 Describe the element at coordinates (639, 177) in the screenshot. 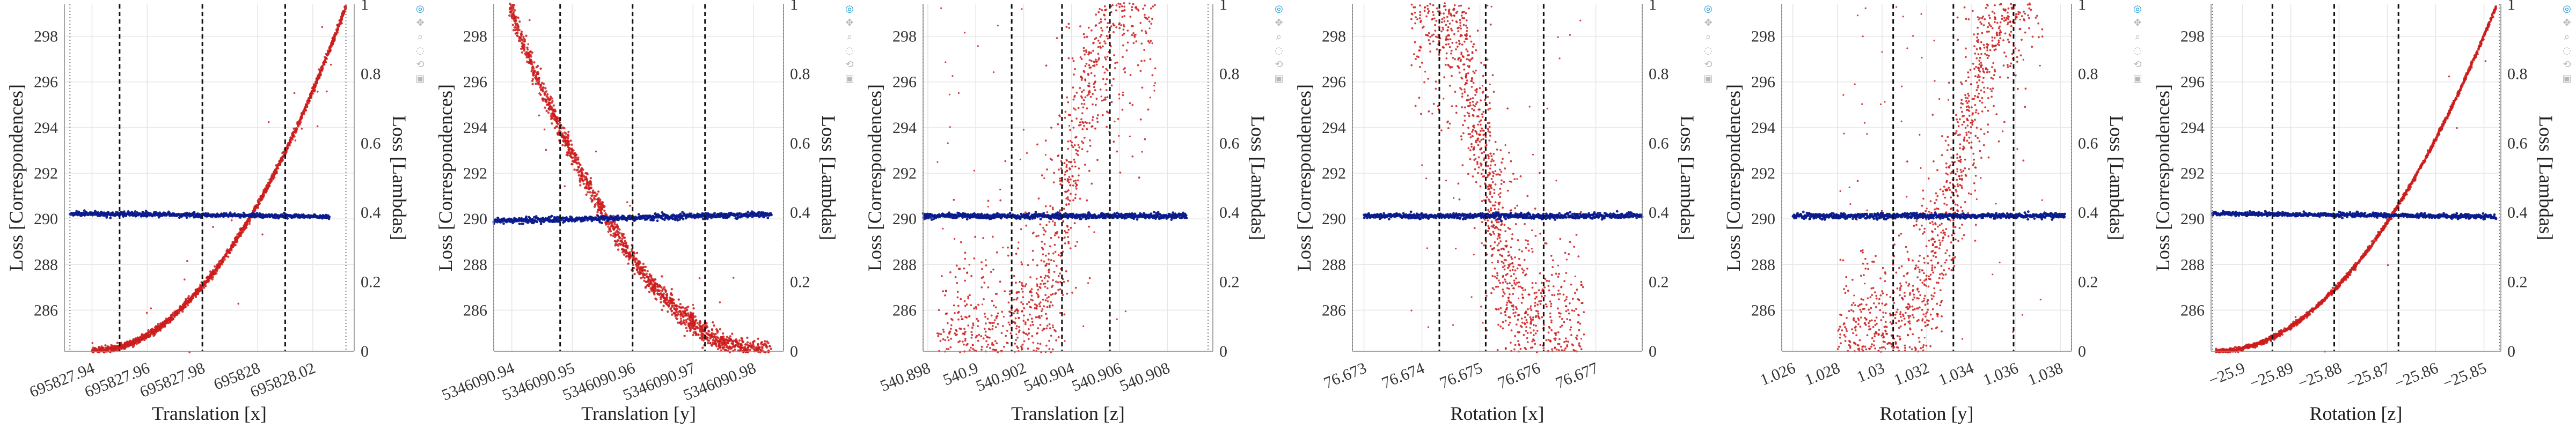

I see `plot-area` at that location.